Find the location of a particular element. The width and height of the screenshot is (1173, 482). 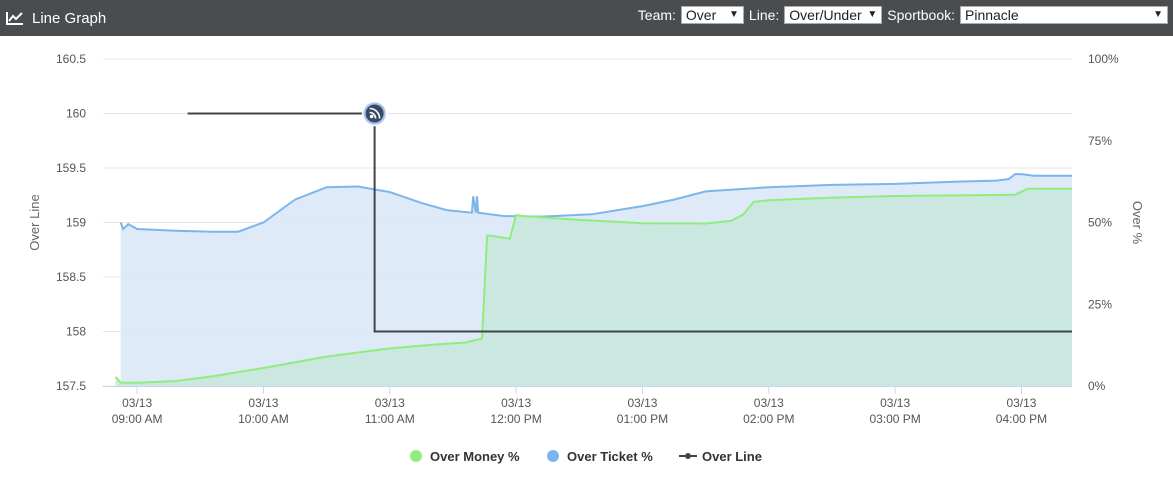

rss-icon is located at coordinates (374, 113).